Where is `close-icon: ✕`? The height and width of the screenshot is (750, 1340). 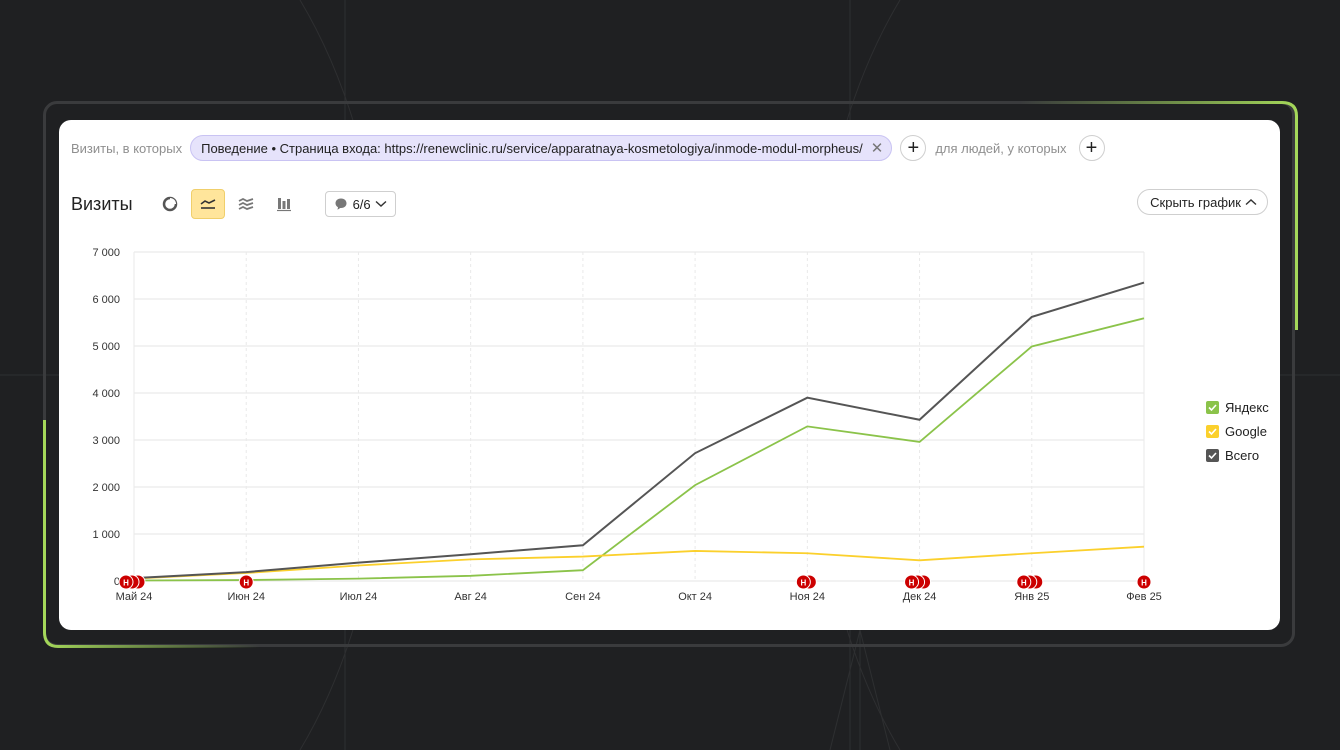 close-icon: ✕ is located at coordinates (877, 148).